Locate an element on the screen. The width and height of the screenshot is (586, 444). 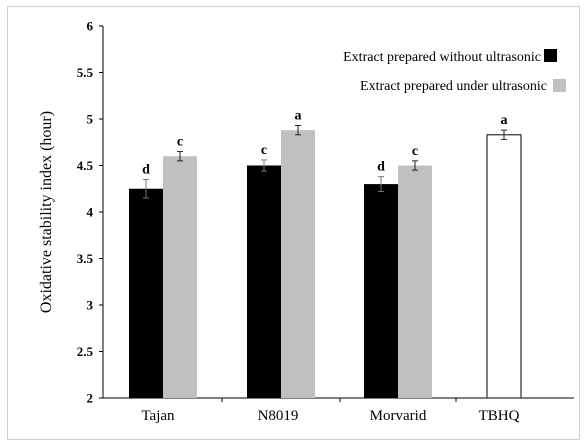
y-tick-label: 2.5 is located at coordinates (85, 351).